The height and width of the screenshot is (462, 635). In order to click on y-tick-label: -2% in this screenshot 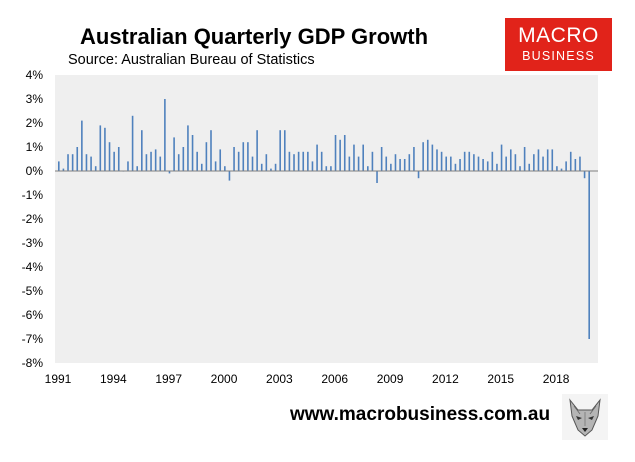, I will do `click(33, 219)`.